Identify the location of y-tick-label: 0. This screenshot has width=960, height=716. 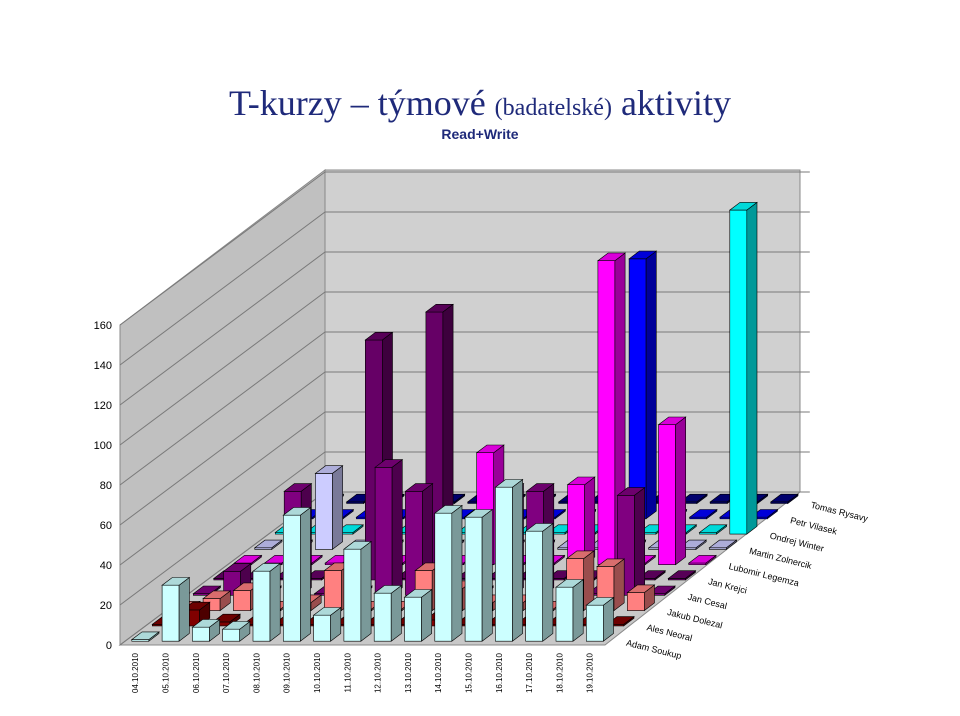
(109, 646).